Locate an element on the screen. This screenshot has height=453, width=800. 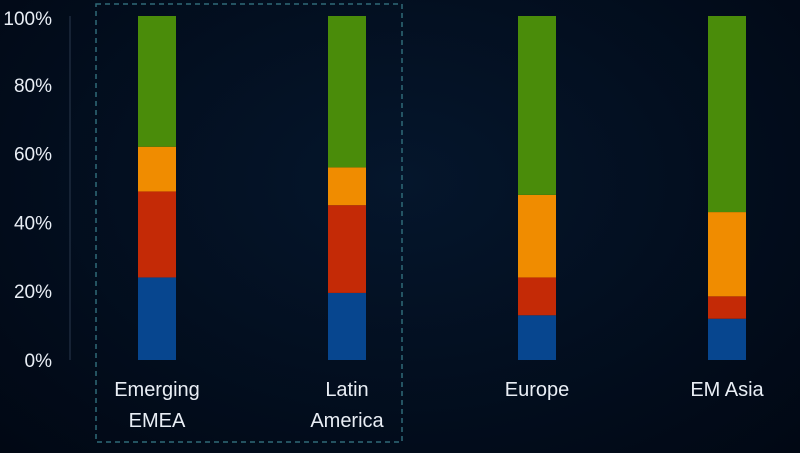
y-tick-label: 40% is located at coordinates (33, 223).